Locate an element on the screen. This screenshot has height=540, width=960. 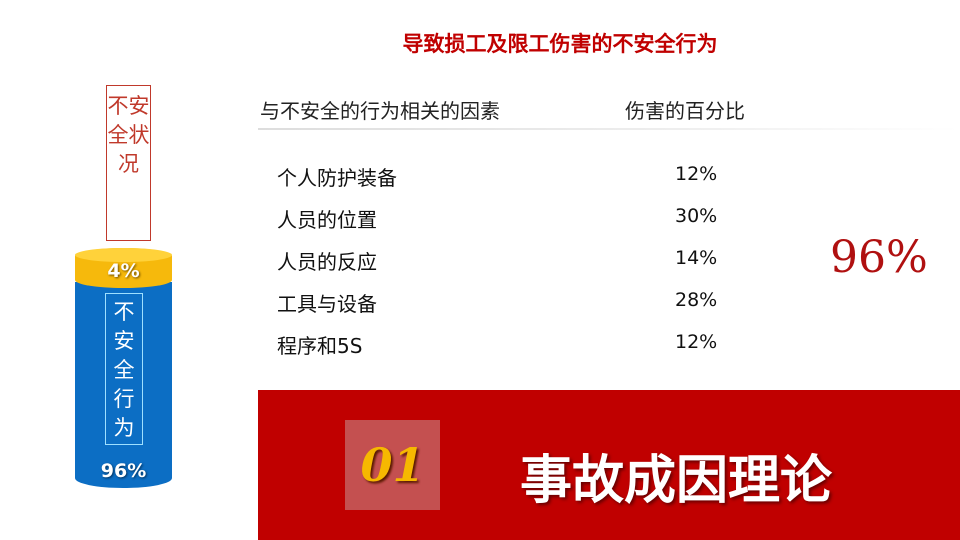
slide-title: 导致损工及限工伤害的不安全行为 is located at coordinates (560, 44).